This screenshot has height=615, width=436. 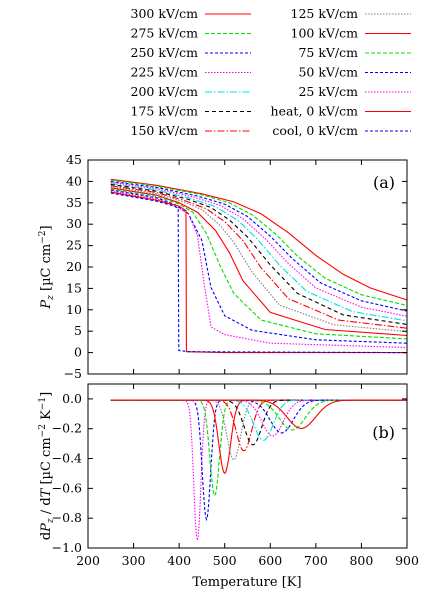 What do you see at coordinates (407, 560) in the screenshot?
I see `panel-b-xtick-label: 900` at bounding box center [407, 560].